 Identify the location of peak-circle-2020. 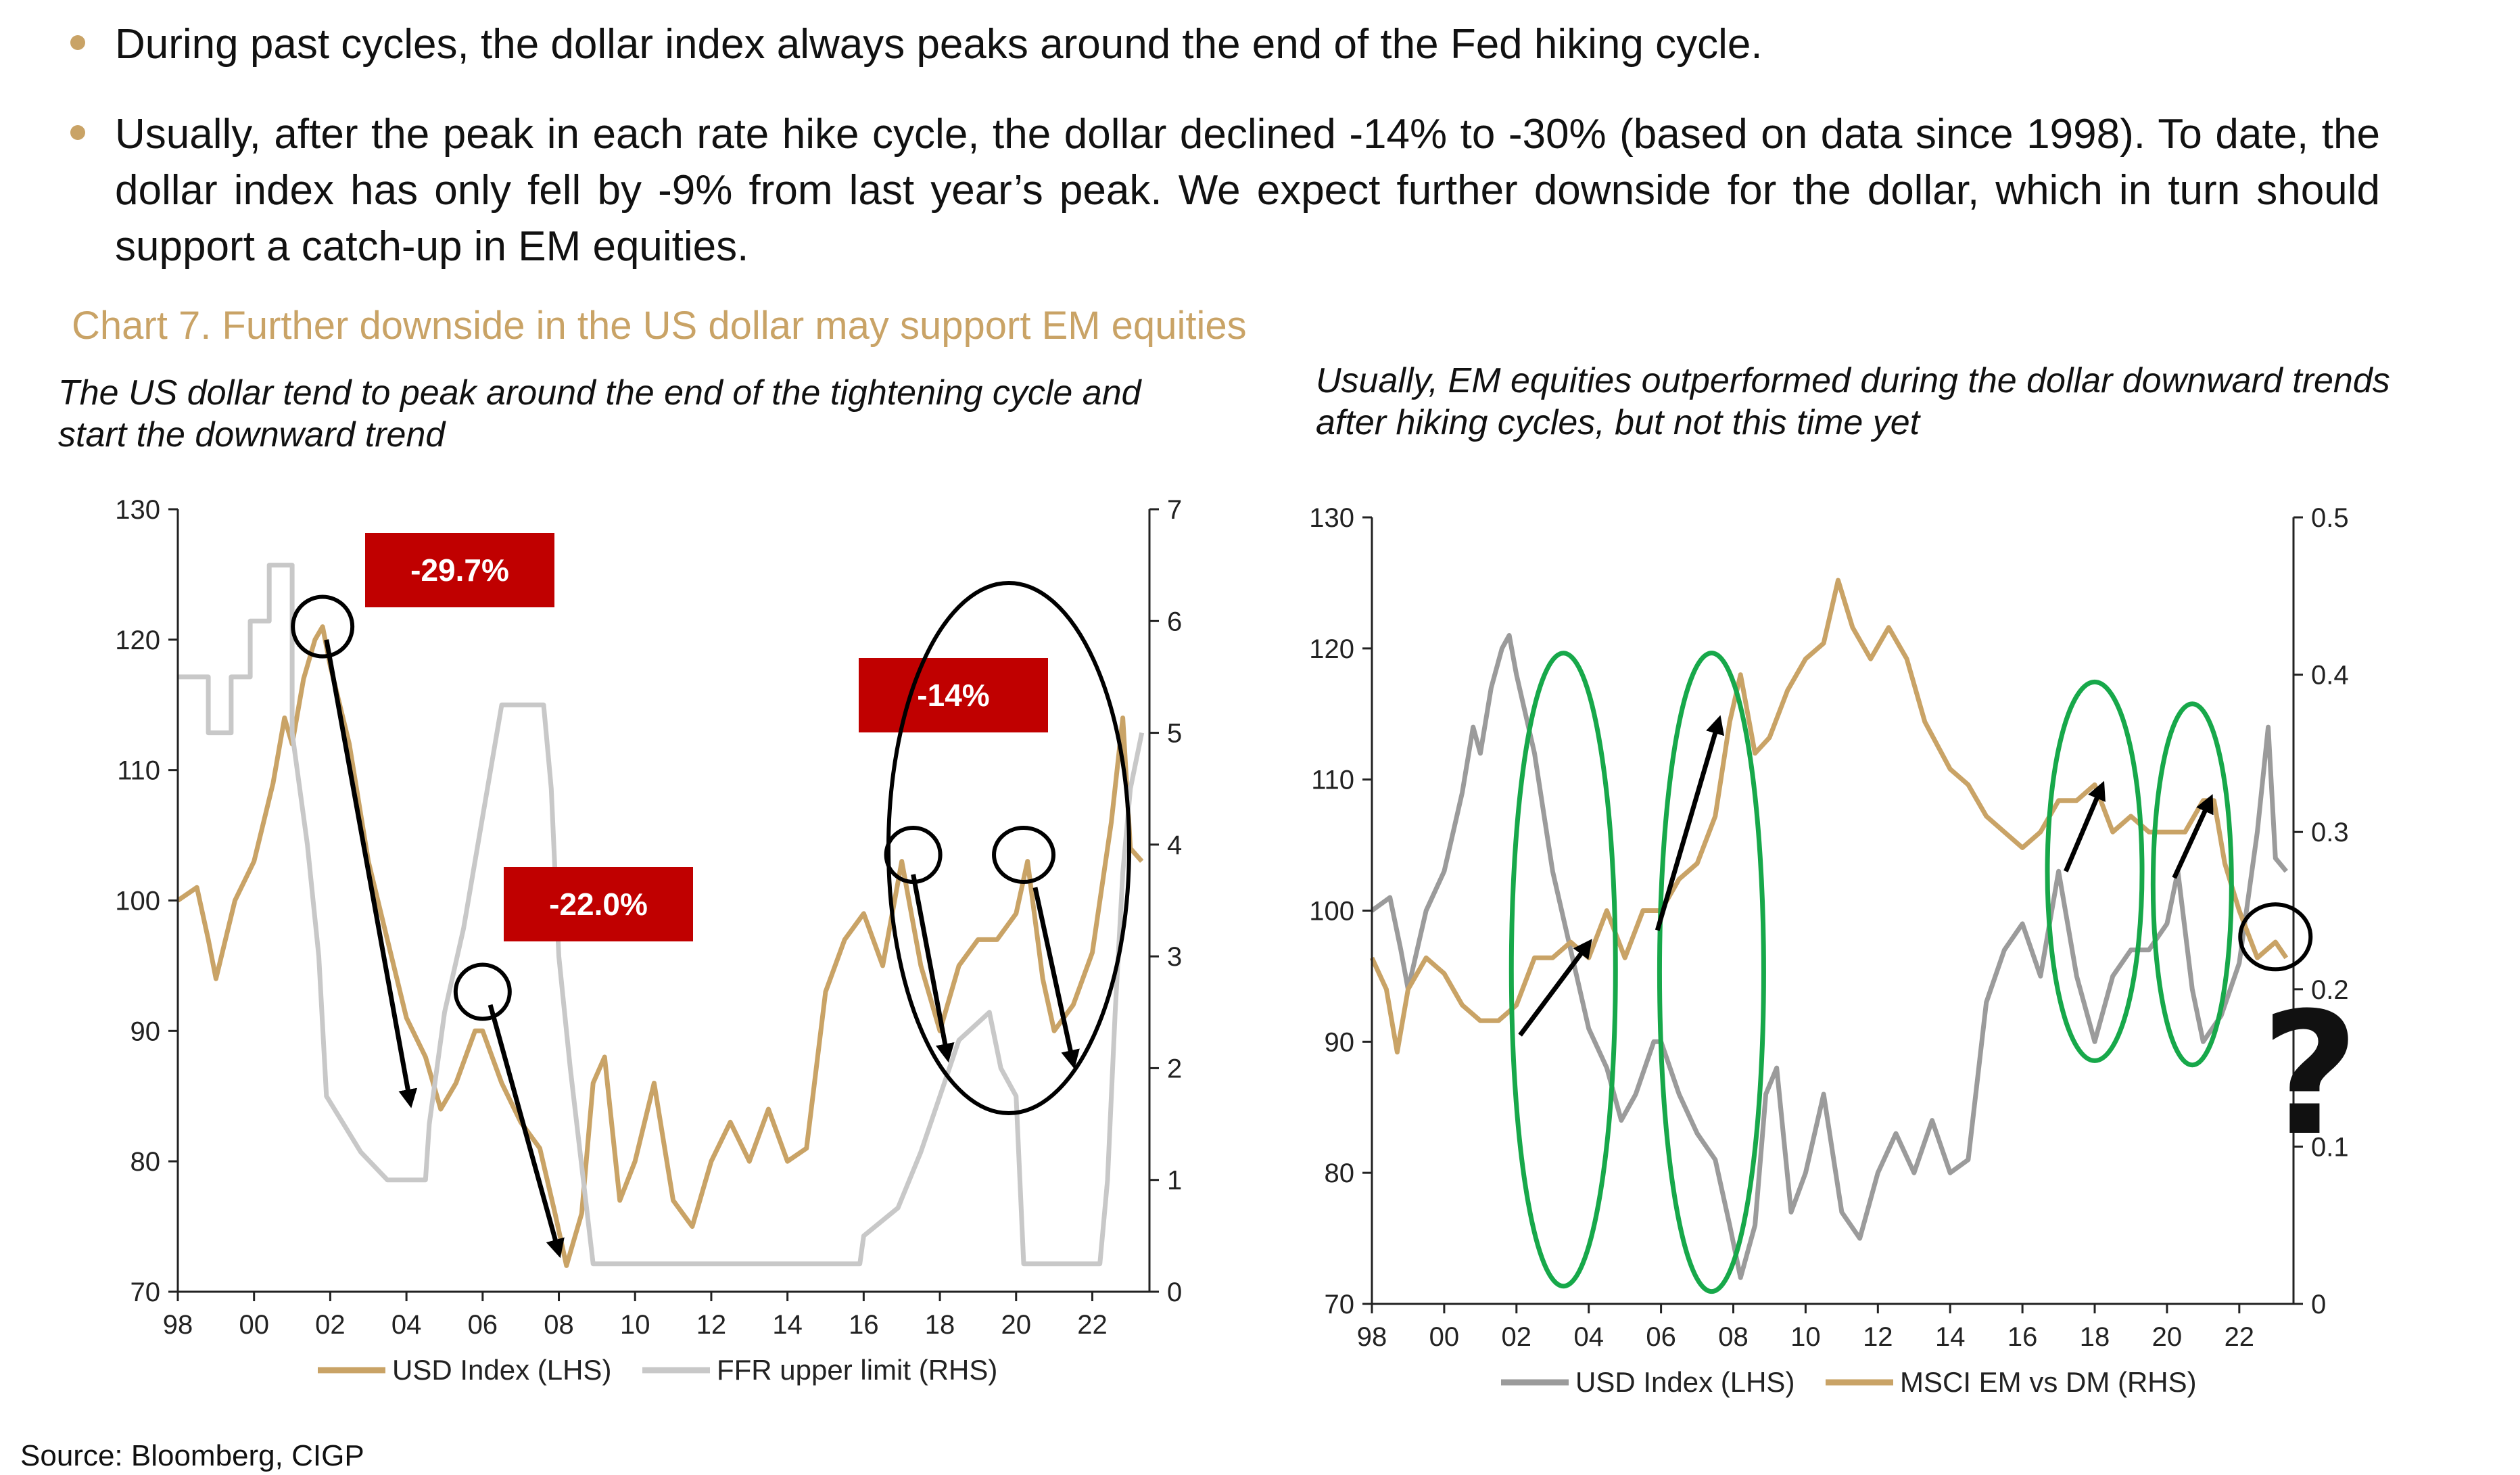
(1024, 855).